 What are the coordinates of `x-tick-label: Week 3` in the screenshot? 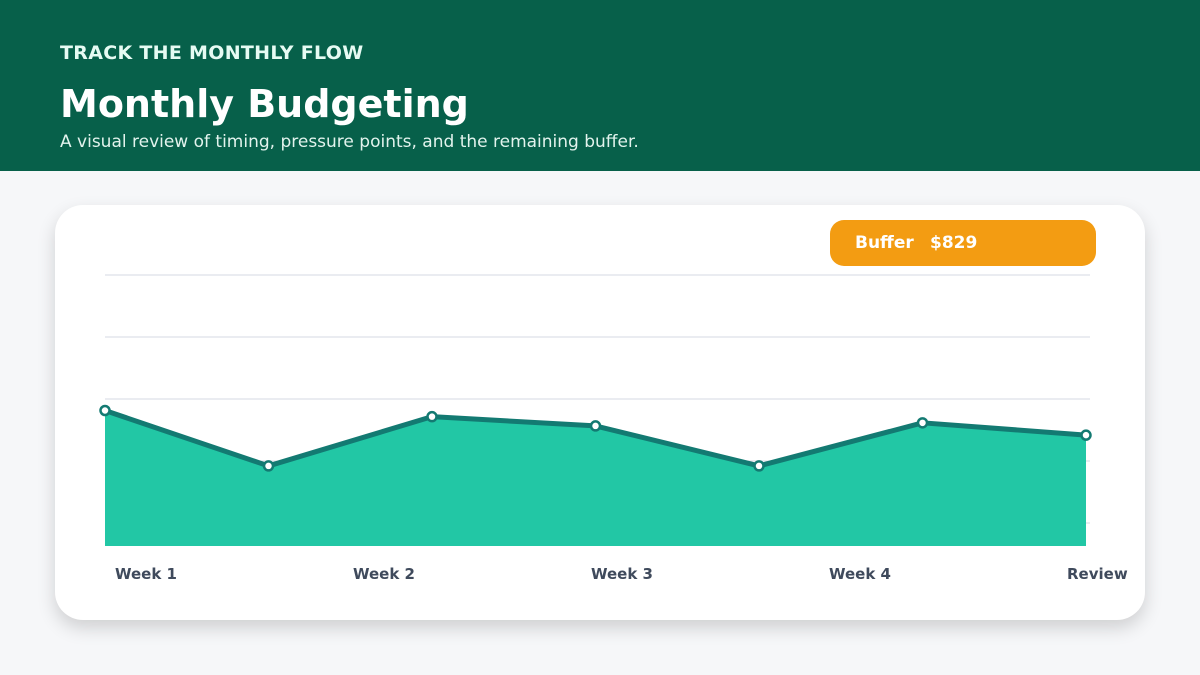 It's located at (622, 574).